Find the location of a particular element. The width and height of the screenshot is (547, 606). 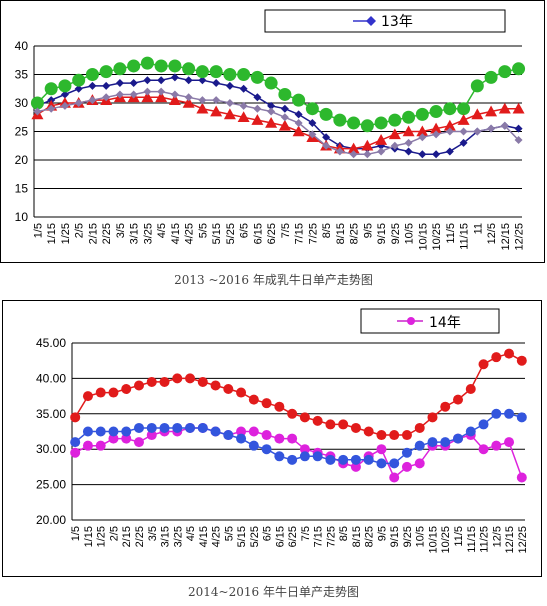

x-tick-label: 12/25 is located at coordinates (520, 237).